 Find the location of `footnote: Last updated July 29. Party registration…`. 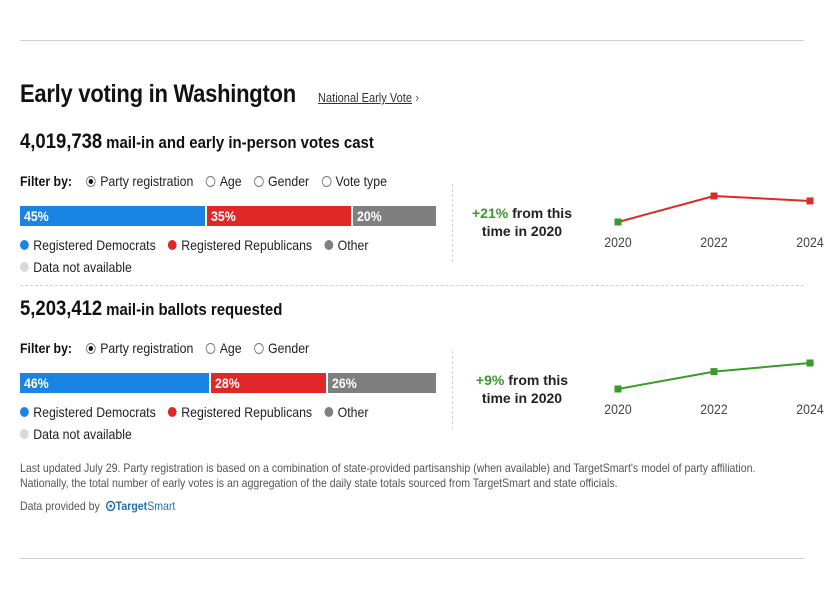

footnote: Last updated July 29. Party registration… is located at coordinates (388, 475).